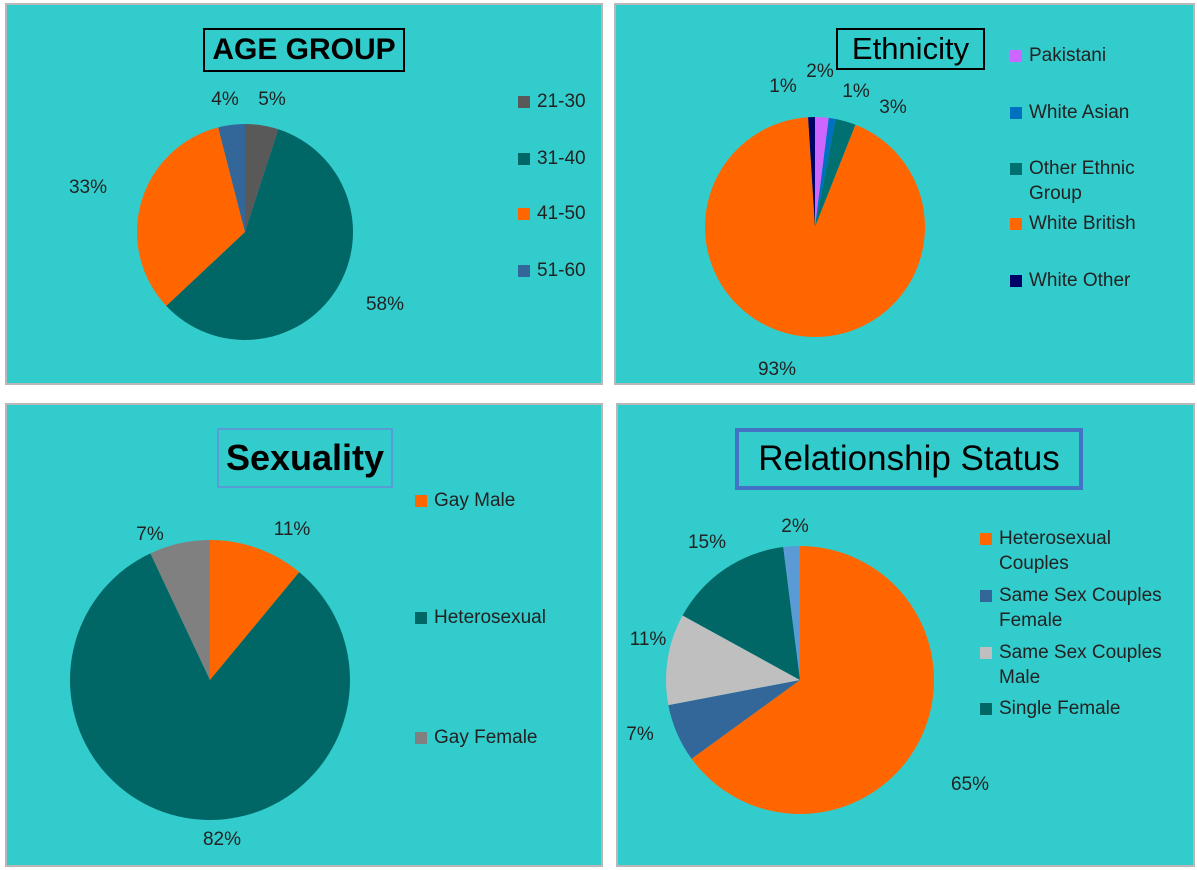  Describe the element at coordinates (1080, 608) in the screenshot. I see `legend-label: Same Sex Couples Female` at that location.